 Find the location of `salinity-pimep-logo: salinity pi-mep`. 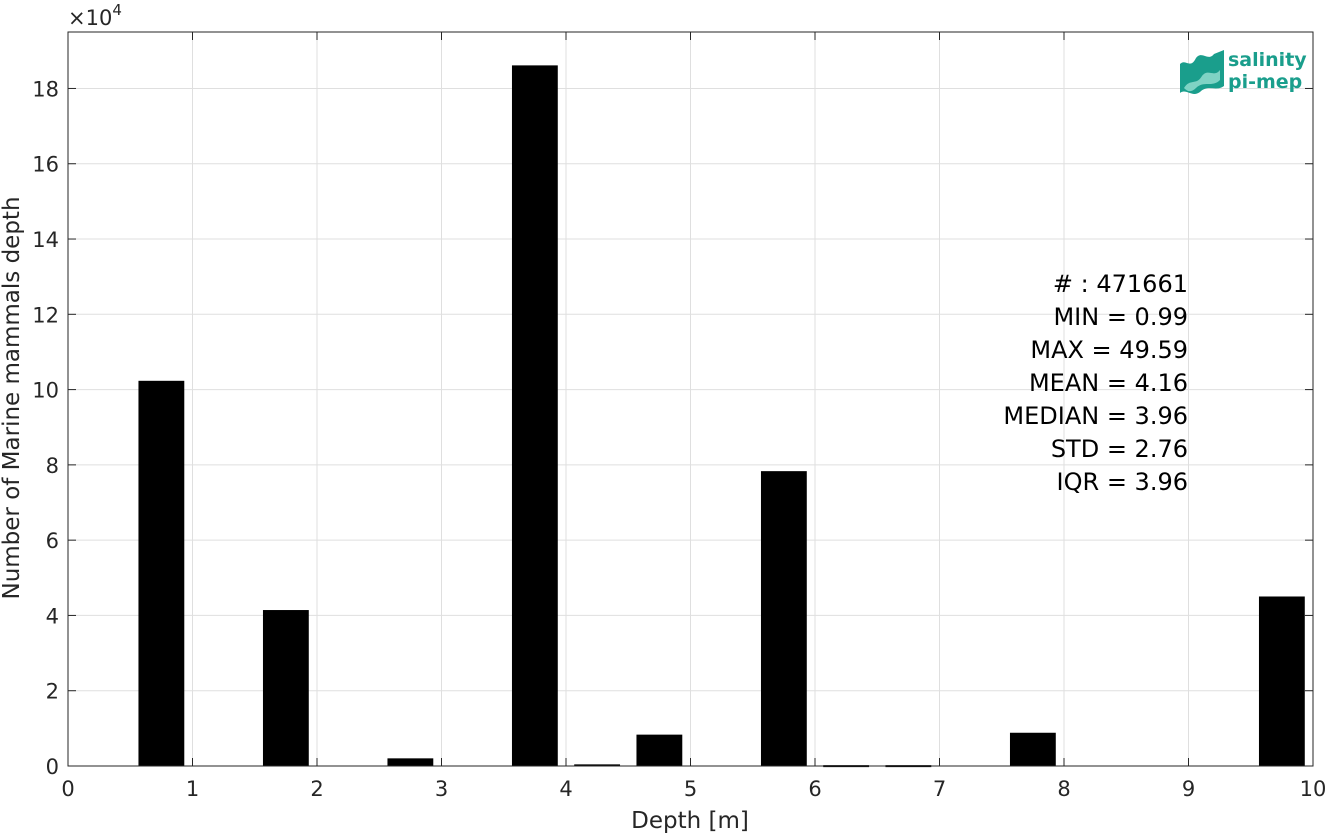

salinity-pimep-logo: salinity pi-mep is located at coordinates (1243, 71).